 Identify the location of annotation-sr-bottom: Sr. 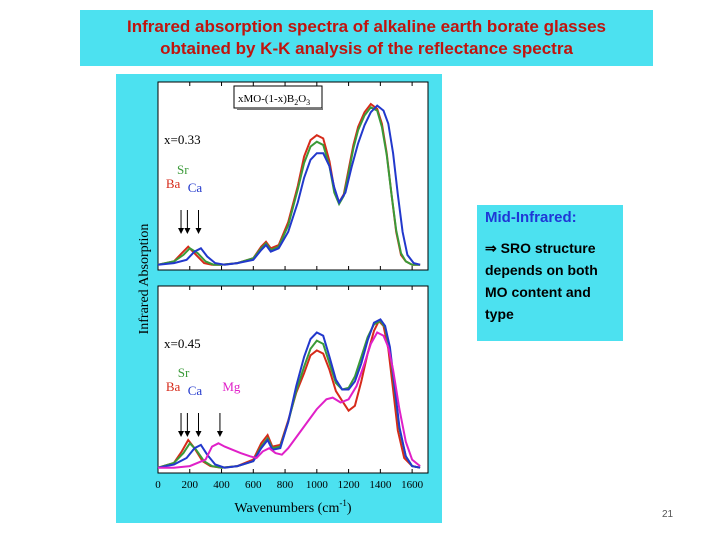
(184, 372).